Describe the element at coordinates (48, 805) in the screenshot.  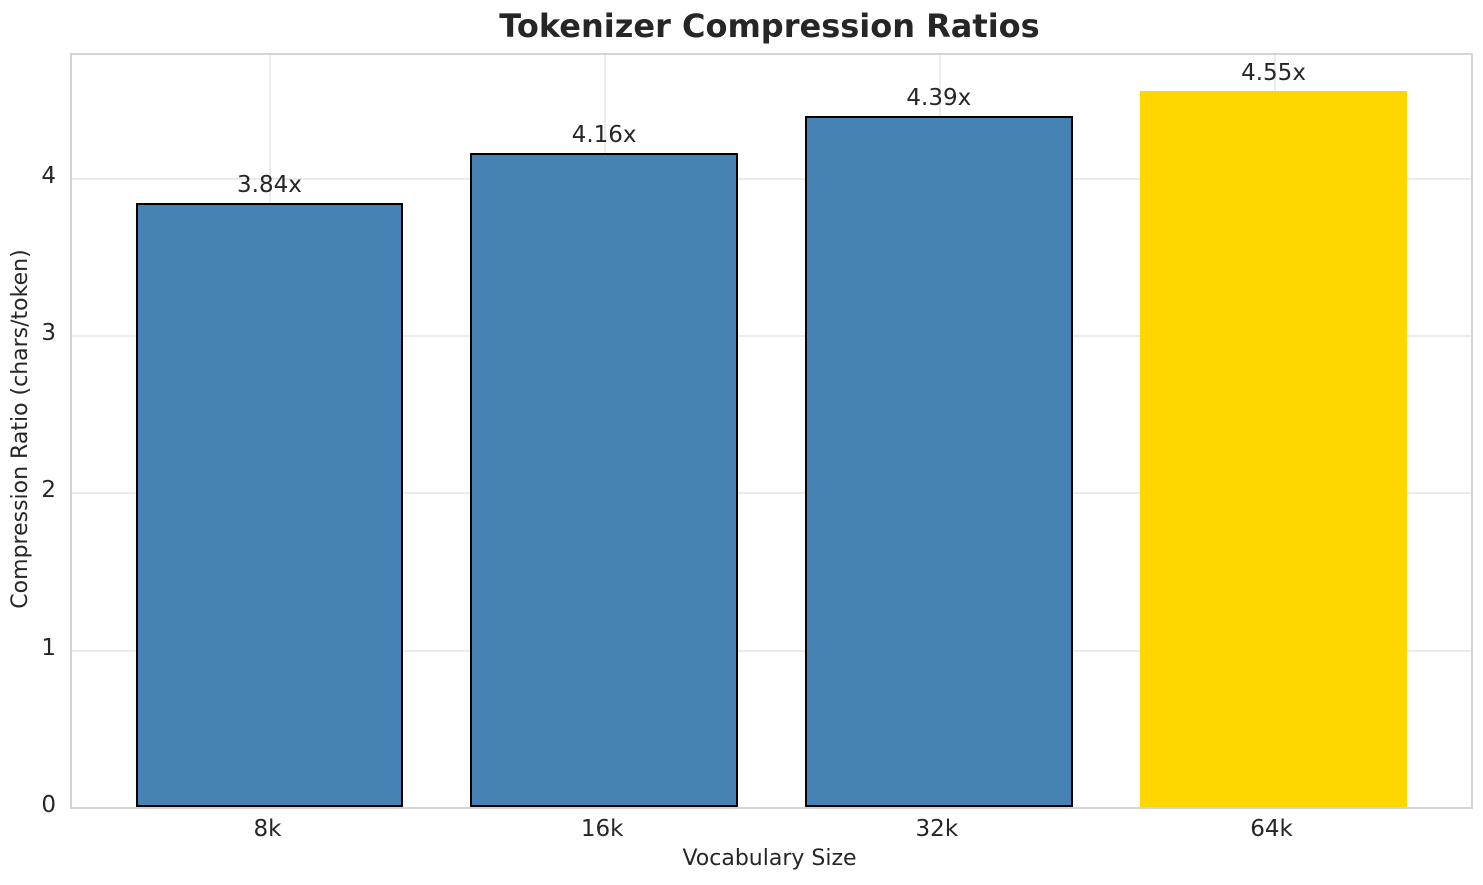
I see `y-tick-label: 0` at that location.